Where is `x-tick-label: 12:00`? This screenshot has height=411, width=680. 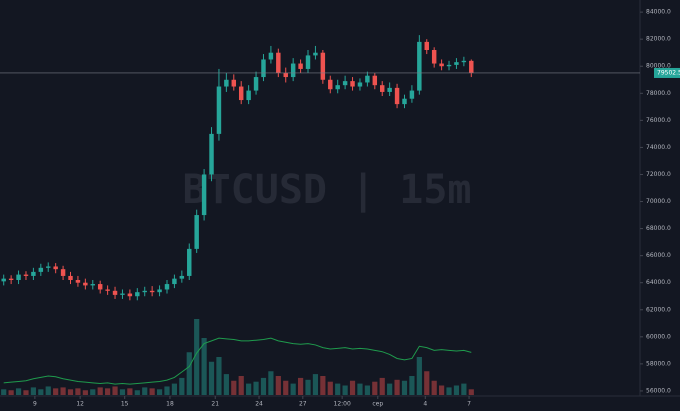
x-tick-label: 12:00 is located at coordinates (342, 404).